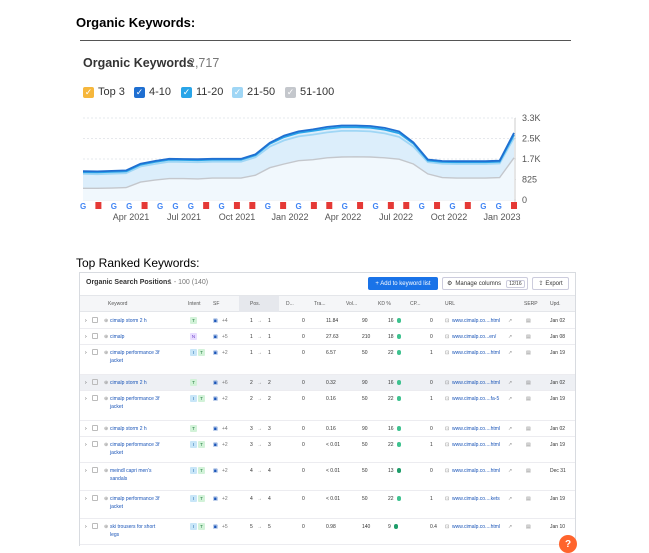  I want to click on url-link: www.cimalp.co....fa-5, so click(476, 399).